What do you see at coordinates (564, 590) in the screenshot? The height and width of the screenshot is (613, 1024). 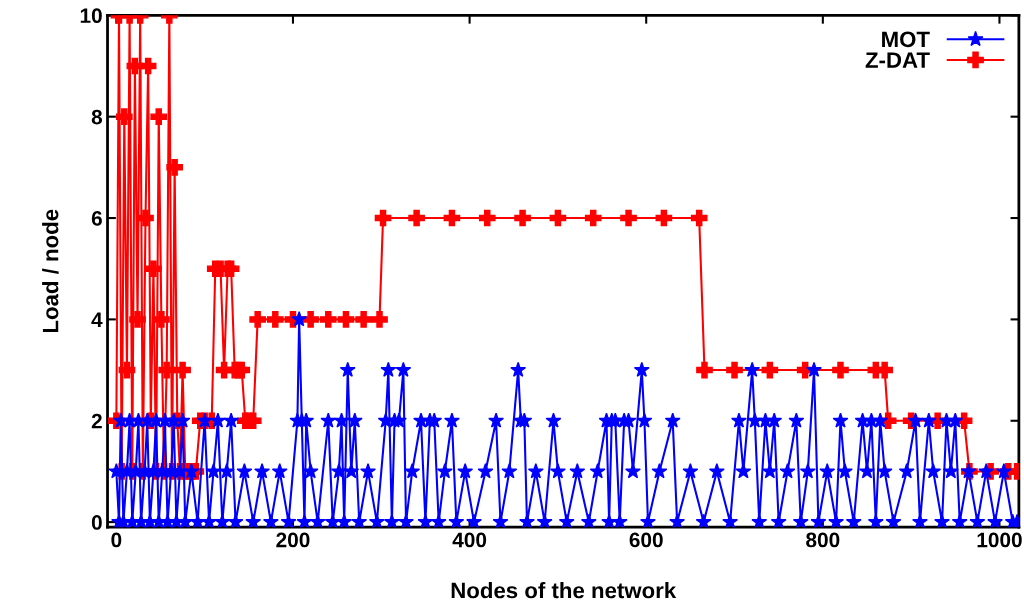 I see `x-axis-title: Nodes of the network` at bounding box center [564, 590].